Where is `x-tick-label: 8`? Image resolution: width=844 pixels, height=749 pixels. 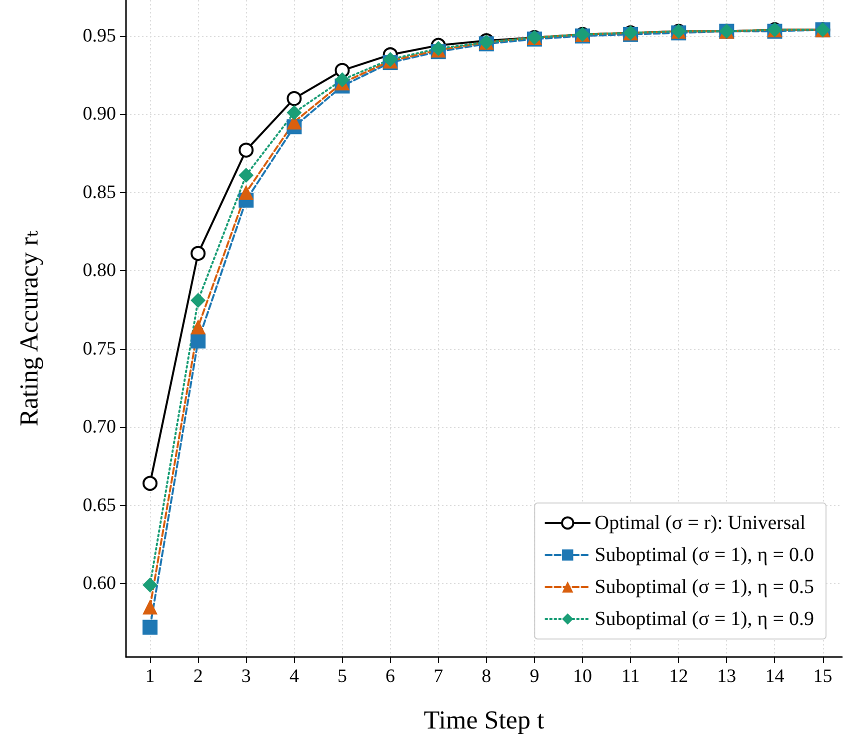 x-tick-label: 8 is located at coordinates (487, 676).